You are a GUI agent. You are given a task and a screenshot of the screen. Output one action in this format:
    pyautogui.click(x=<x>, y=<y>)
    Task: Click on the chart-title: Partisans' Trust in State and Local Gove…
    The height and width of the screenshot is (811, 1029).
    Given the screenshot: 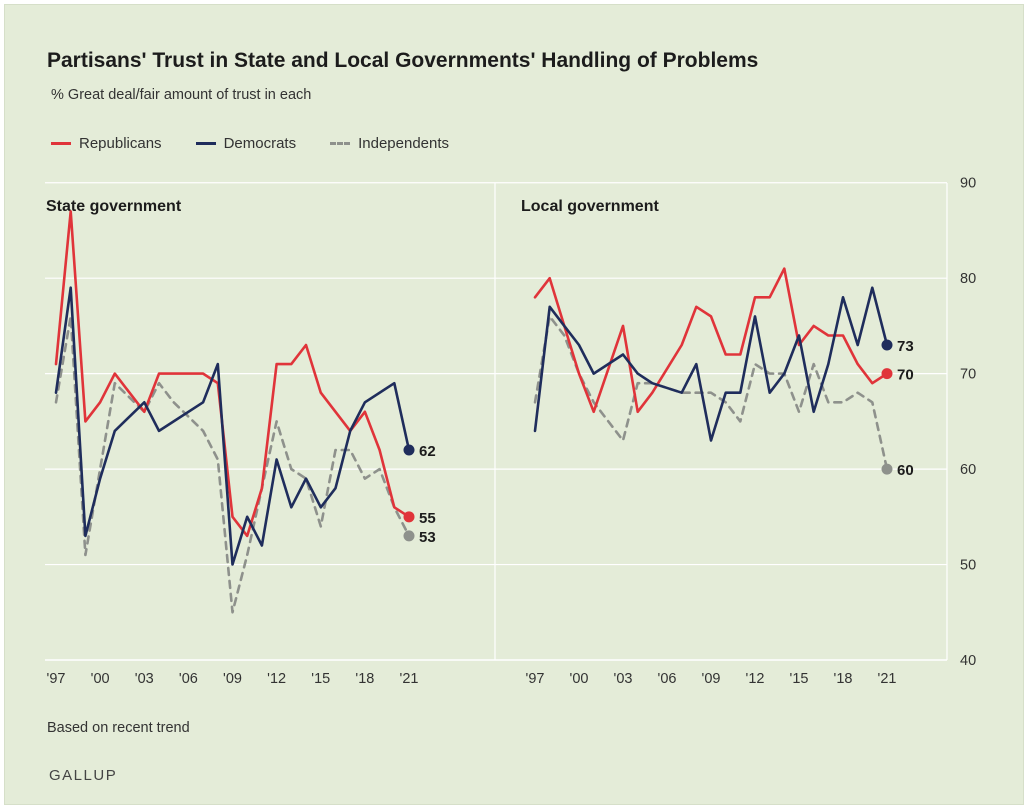 What is the action you would take?
    pyautogui.click(x=403, y=60)
    